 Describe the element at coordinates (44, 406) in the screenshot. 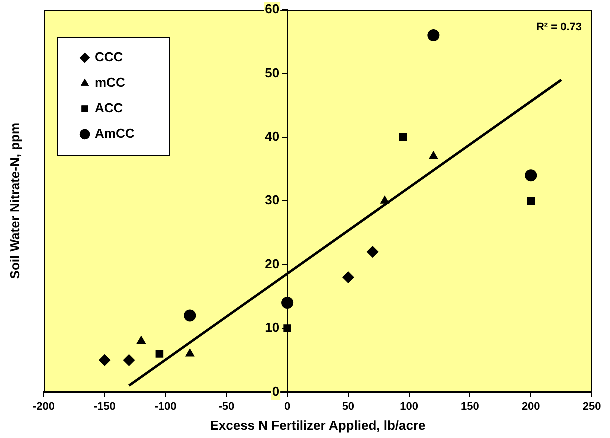

I see `x-tick-label: -200` at that location.